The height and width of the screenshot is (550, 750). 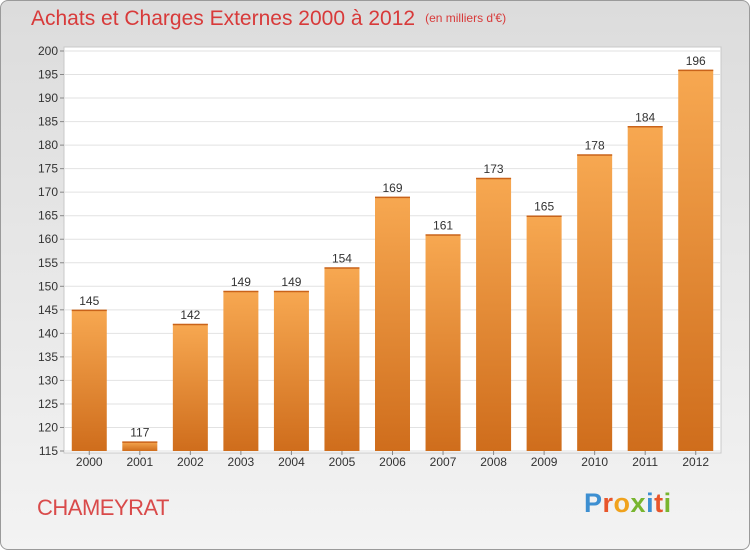 I want to click on bar-2010, so click(x=595, y=302).